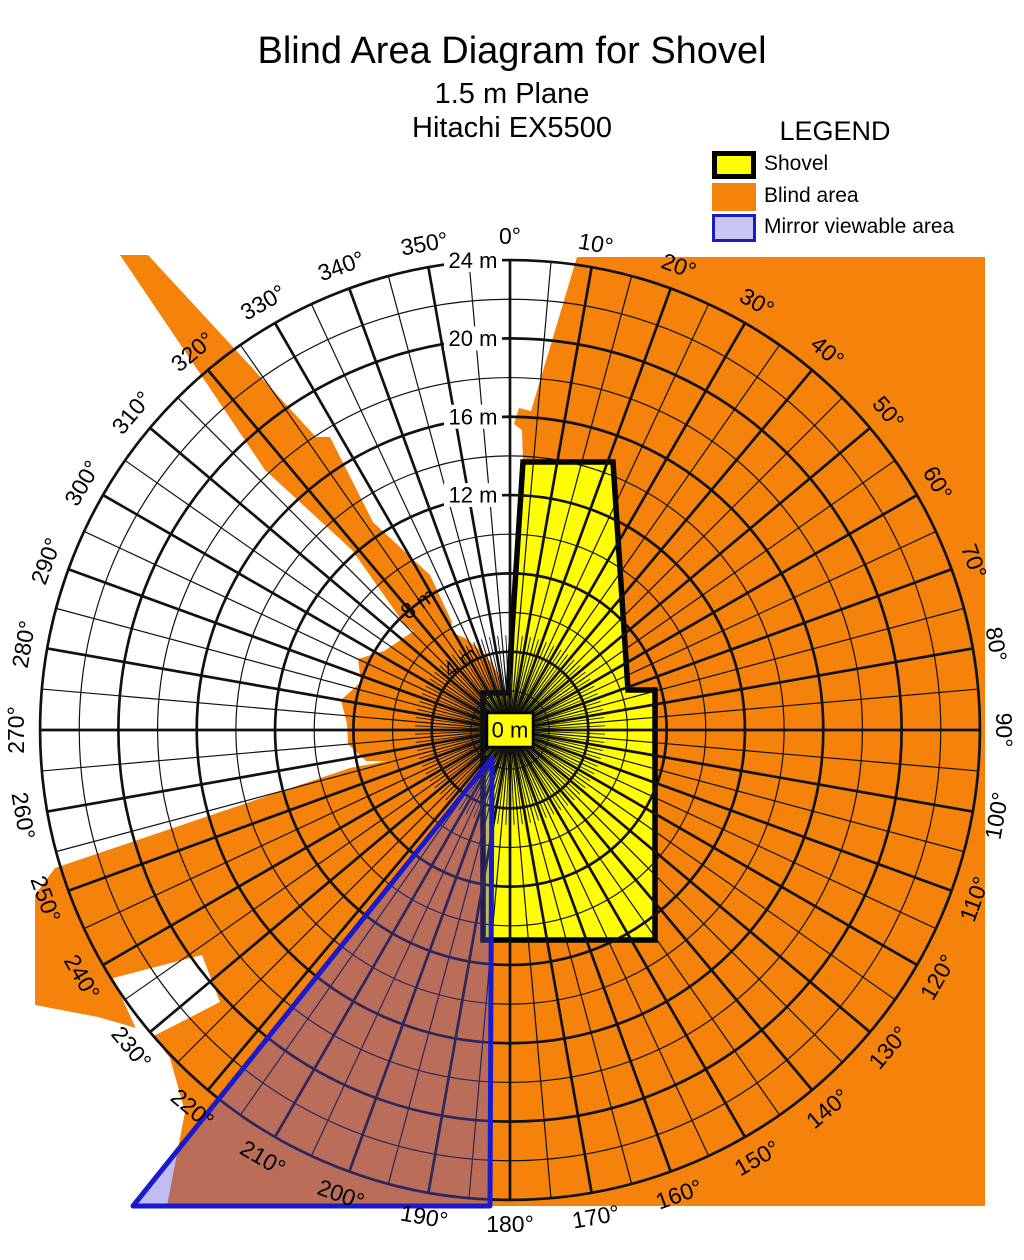 This screenshot has height=1260, width=1024. Describe the element at coordinates (1004, 730) in the screenshot. I see `angle-label-90: 90°` at that location.